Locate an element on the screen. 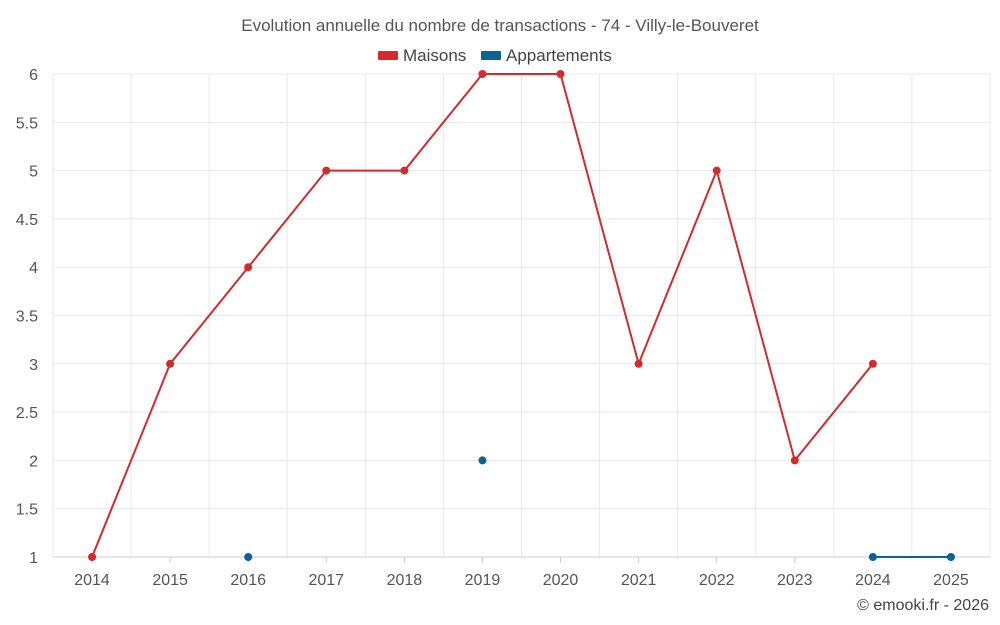  data-point-maisons-2022 is located at coordinates (716, 170).